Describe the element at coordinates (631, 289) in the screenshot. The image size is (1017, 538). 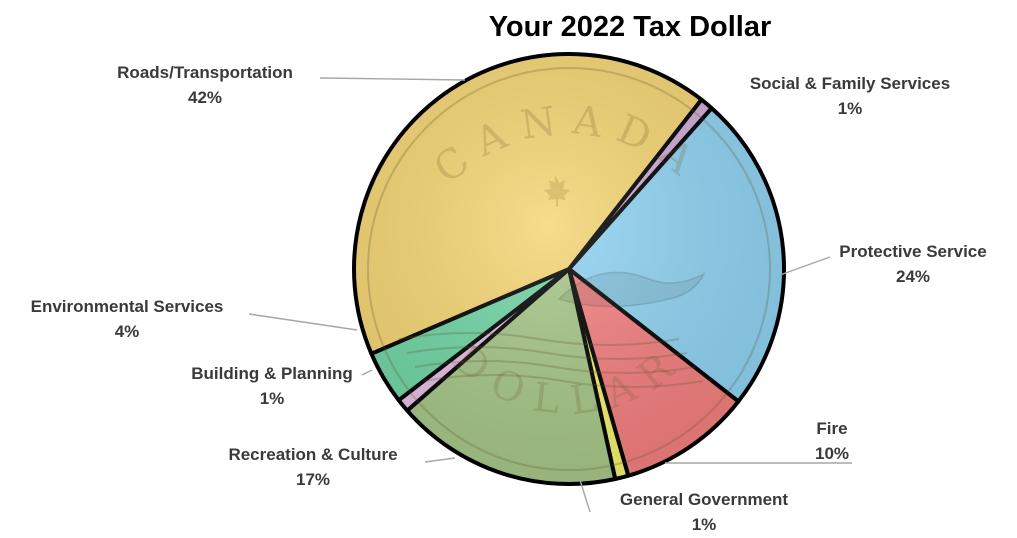
I see `loon-icon` at that location.